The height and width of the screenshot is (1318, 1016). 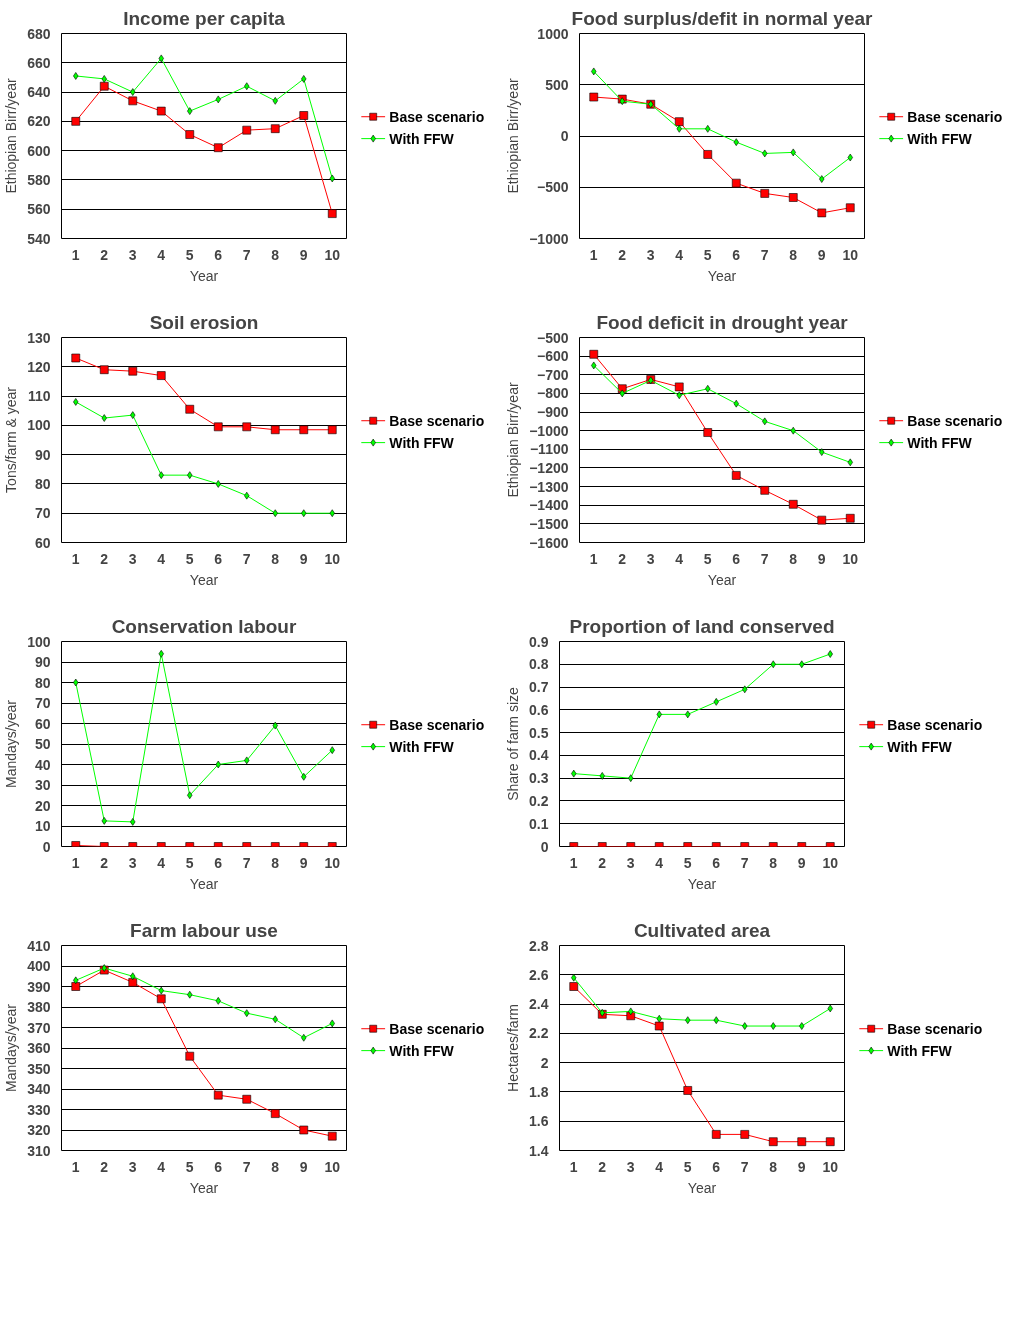 I want to click on y-tick-label: 2.2, so click(x=539, y=1033).